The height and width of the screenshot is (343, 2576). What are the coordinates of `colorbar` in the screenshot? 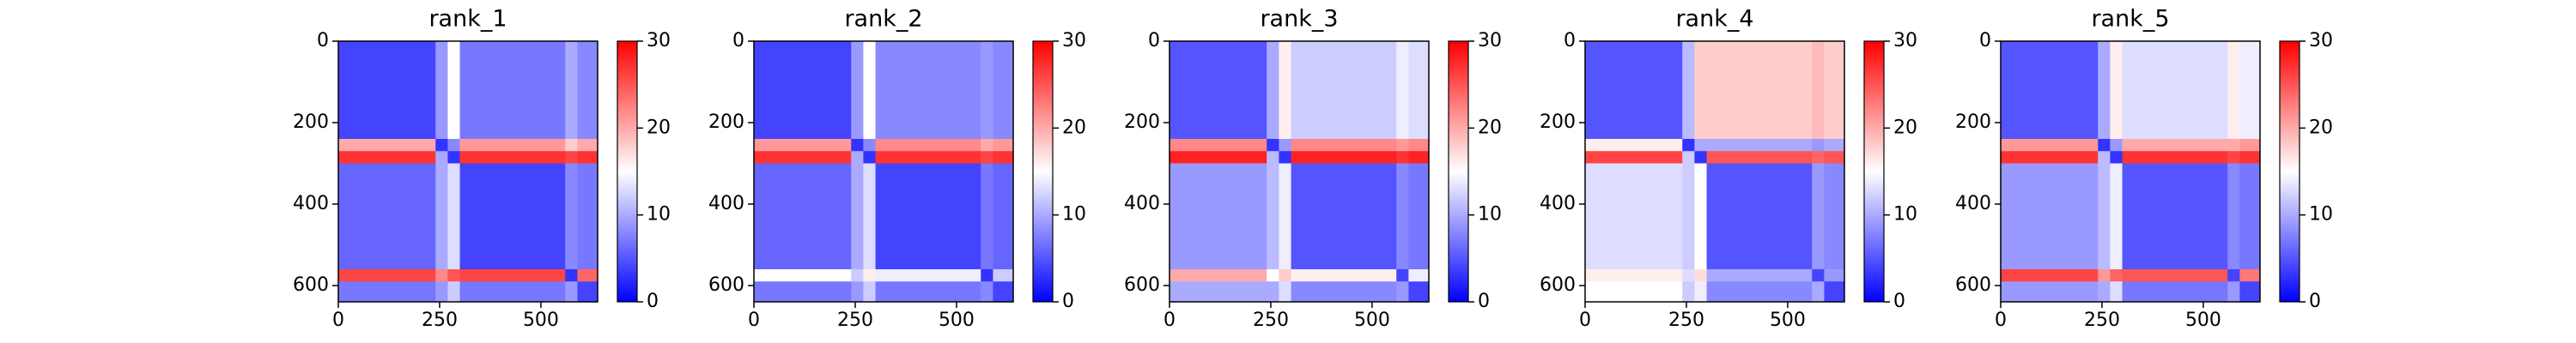 It's located at (1874, 171).